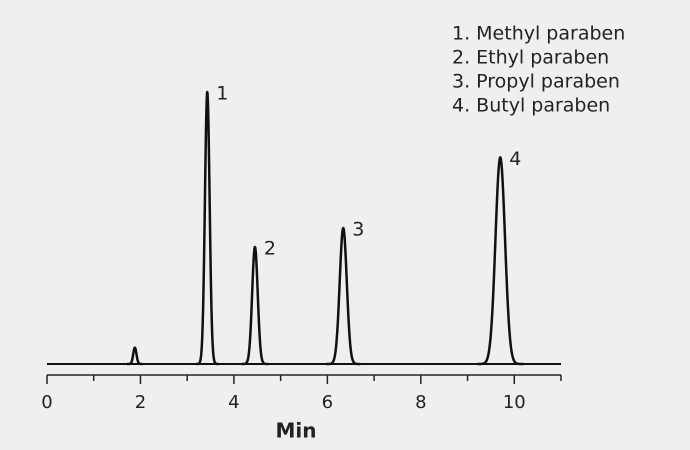  I want to click on peak-label: 2, so click(270, 249).